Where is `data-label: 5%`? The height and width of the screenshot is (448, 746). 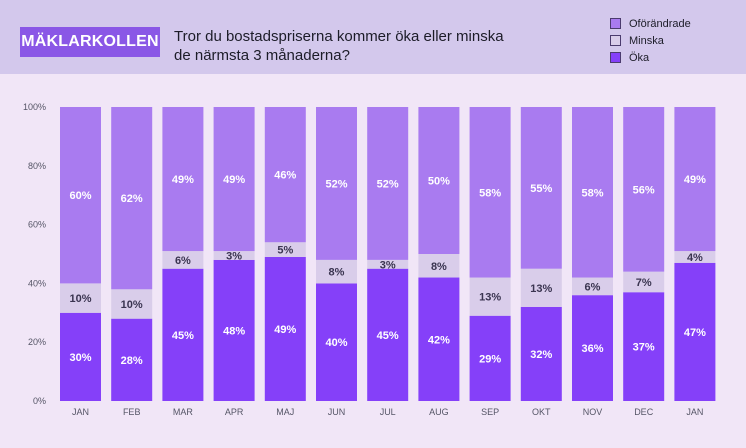
data-label: 5% is located at coordinates (285, 251).